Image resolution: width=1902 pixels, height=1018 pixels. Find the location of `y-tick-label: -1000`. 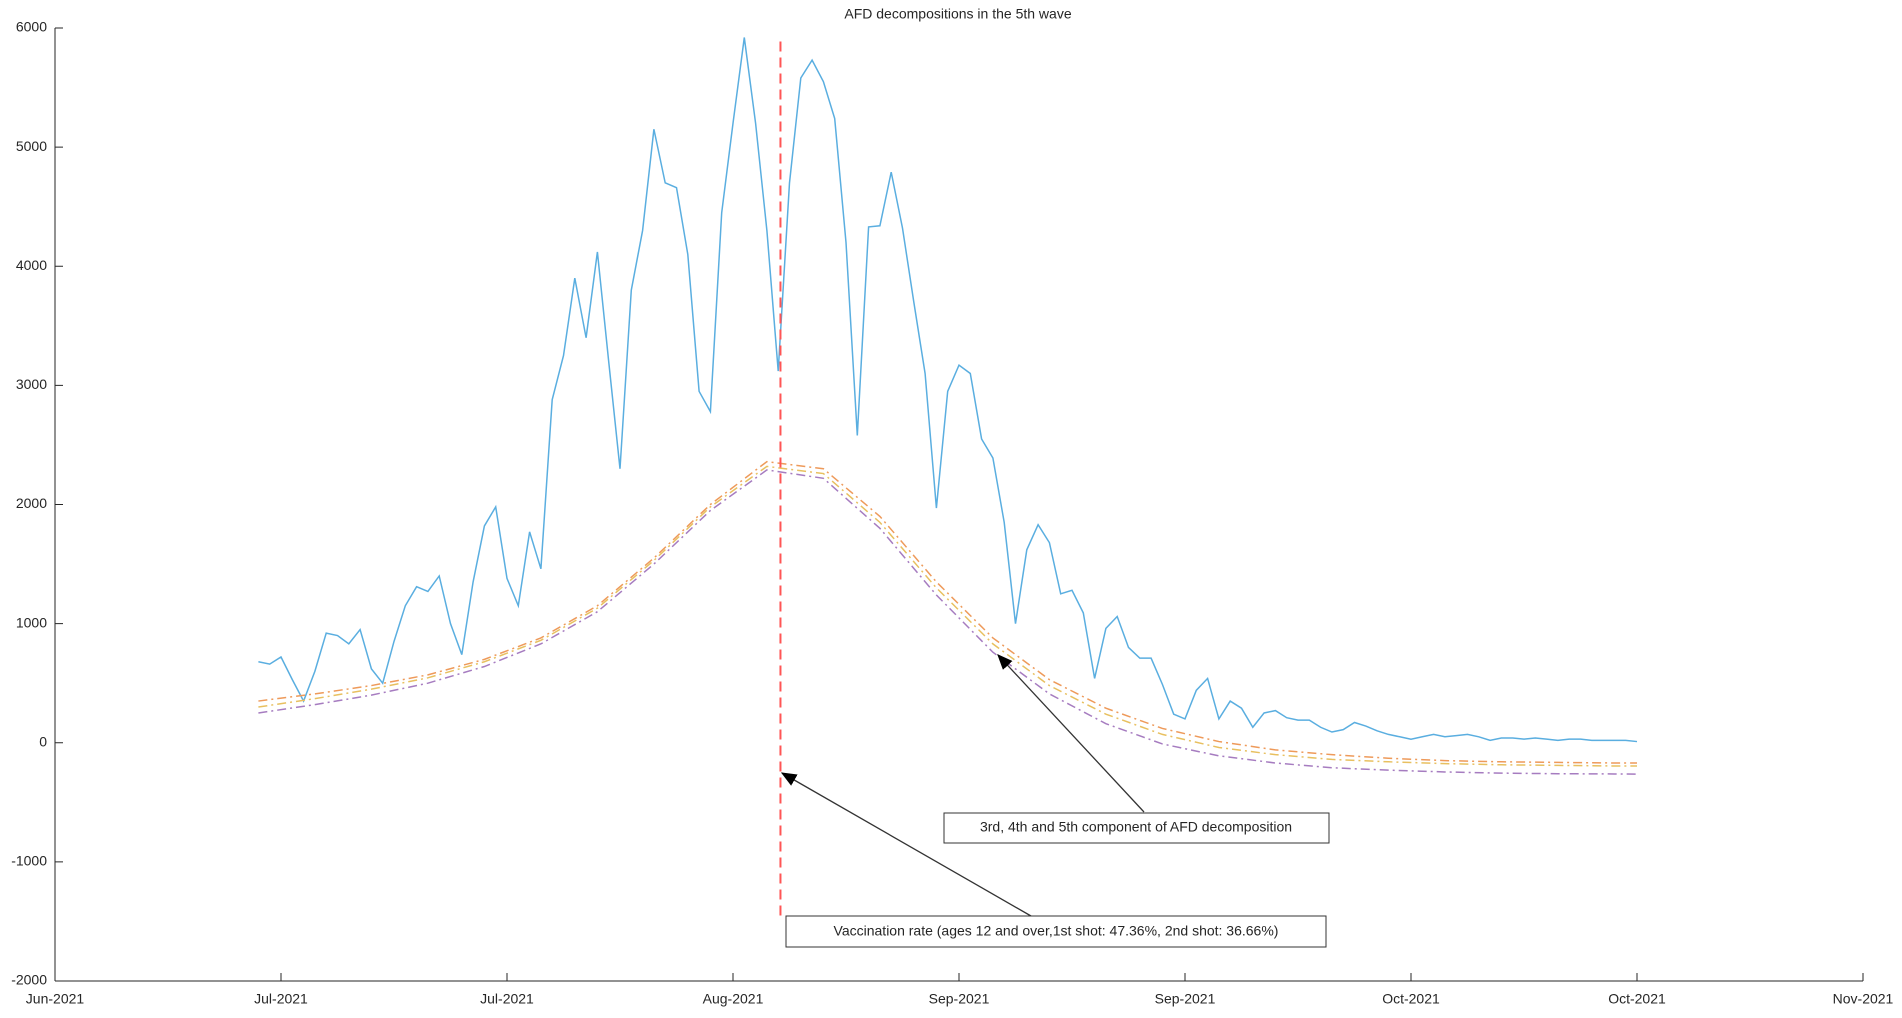

y-tick-label: -1000 is located at coordinates (29, 861).